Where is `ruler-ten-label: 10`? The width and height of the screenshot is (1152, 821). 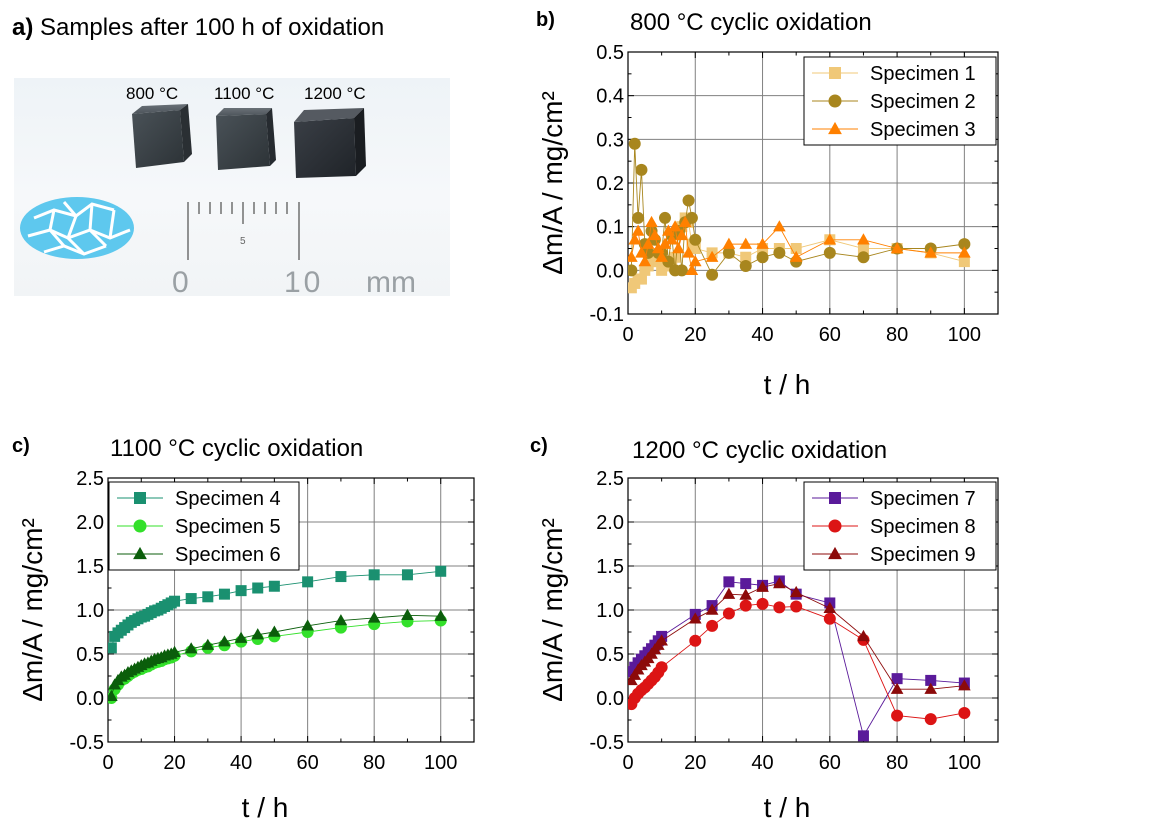 ruler-ten-label: 10 is located at coordinates (303, 281).